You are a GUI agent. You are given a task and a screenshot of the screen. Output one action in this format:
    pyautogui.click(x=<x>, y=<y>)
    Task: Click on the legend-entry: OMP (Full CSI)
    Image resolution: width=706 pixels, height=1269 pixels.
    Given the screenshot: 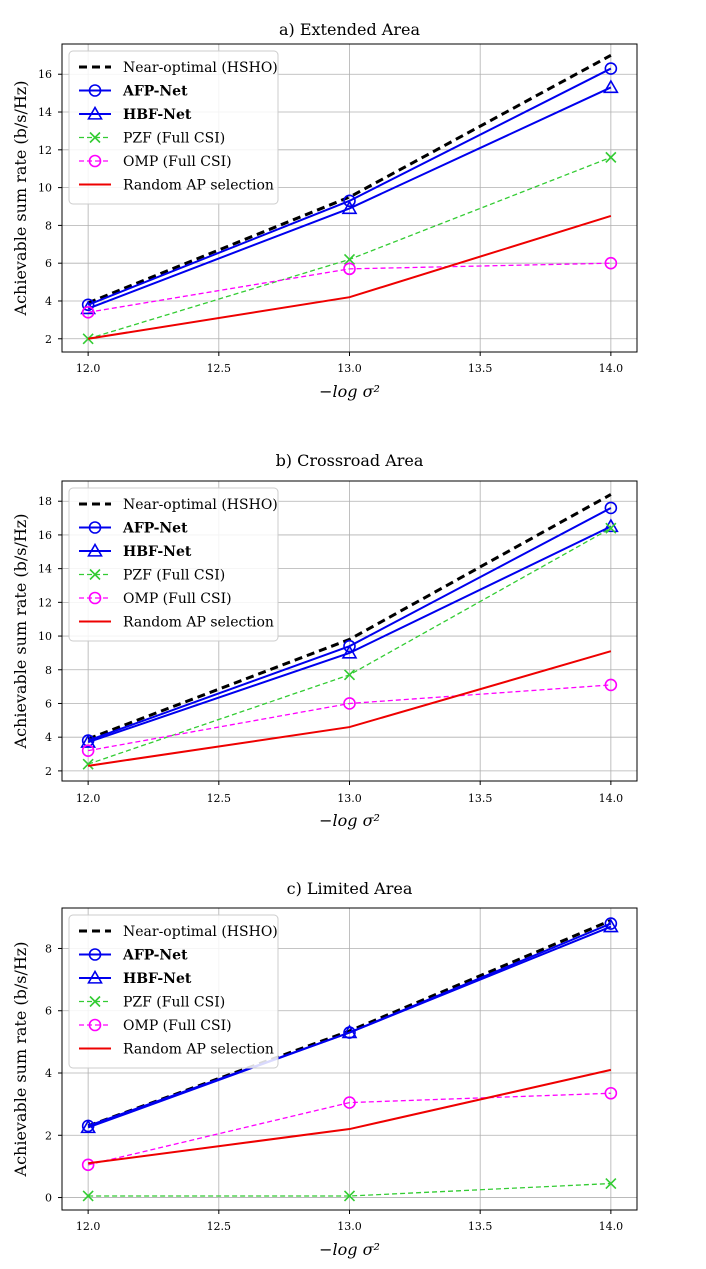 What is the action you would take?
    pyautogui.click(x=155, y=599)
    